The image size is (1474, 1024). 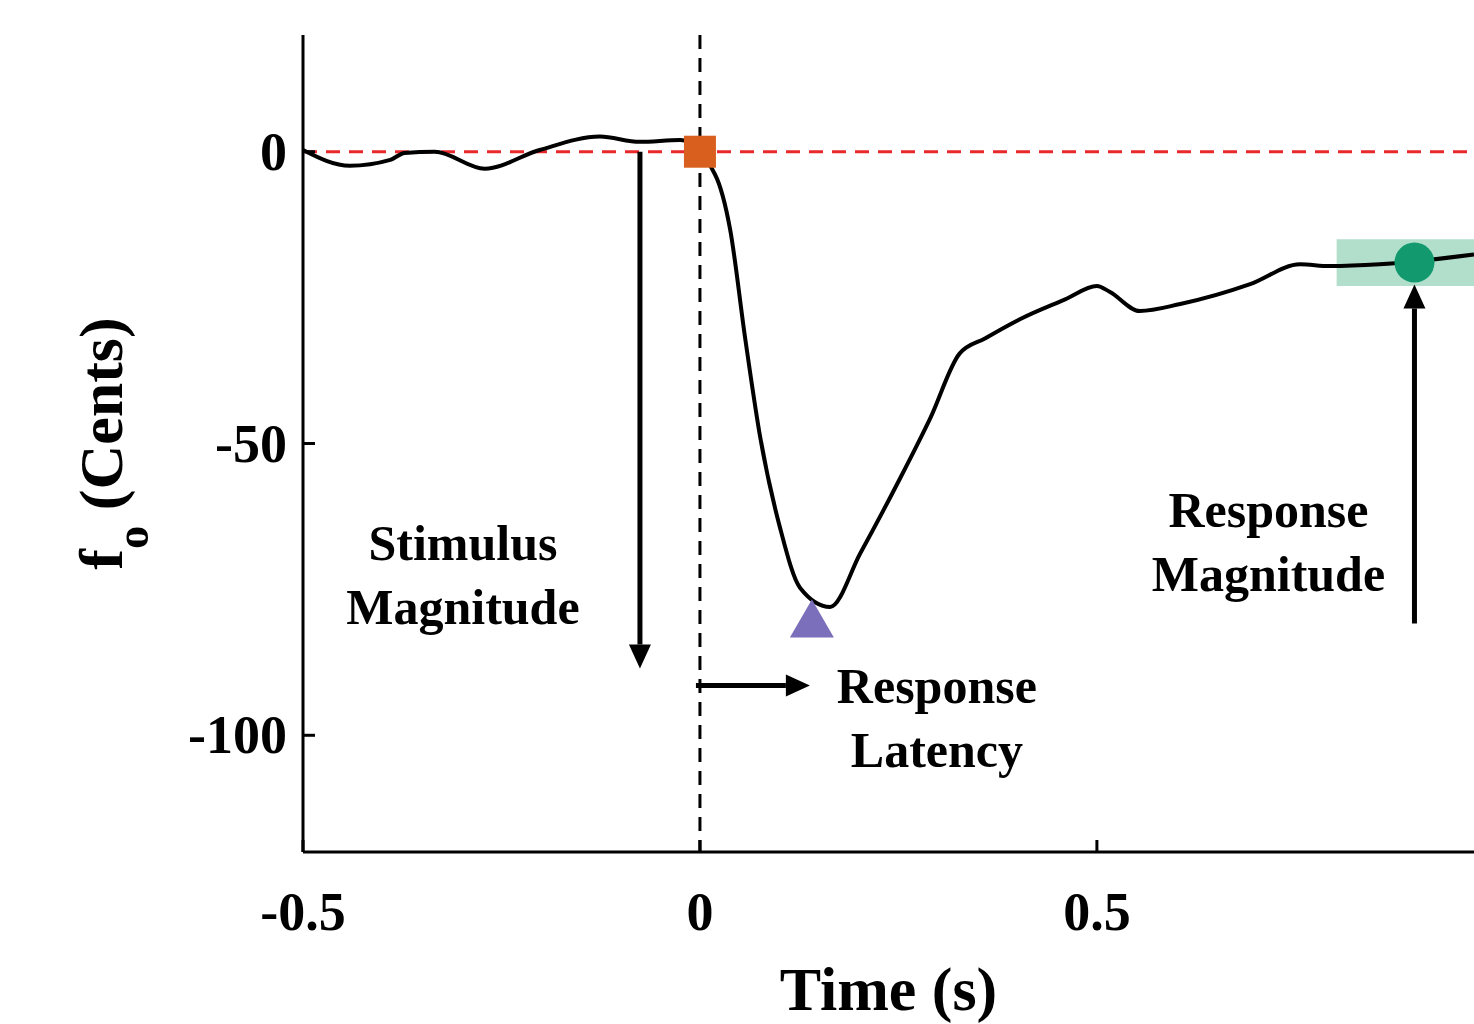 I want to click on annotation: Stimulus Magnitude, so click(x=463, y=575).